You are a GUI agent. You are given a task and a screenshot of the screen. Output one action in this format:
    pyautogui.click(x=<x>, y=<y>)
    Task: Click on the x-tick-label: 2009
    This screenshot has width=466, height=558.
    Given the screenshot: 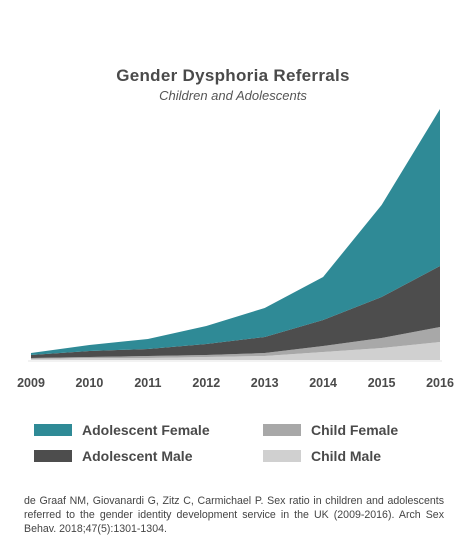 What is the action you would take?
    pyautogui.click(x=31, y=383)
    